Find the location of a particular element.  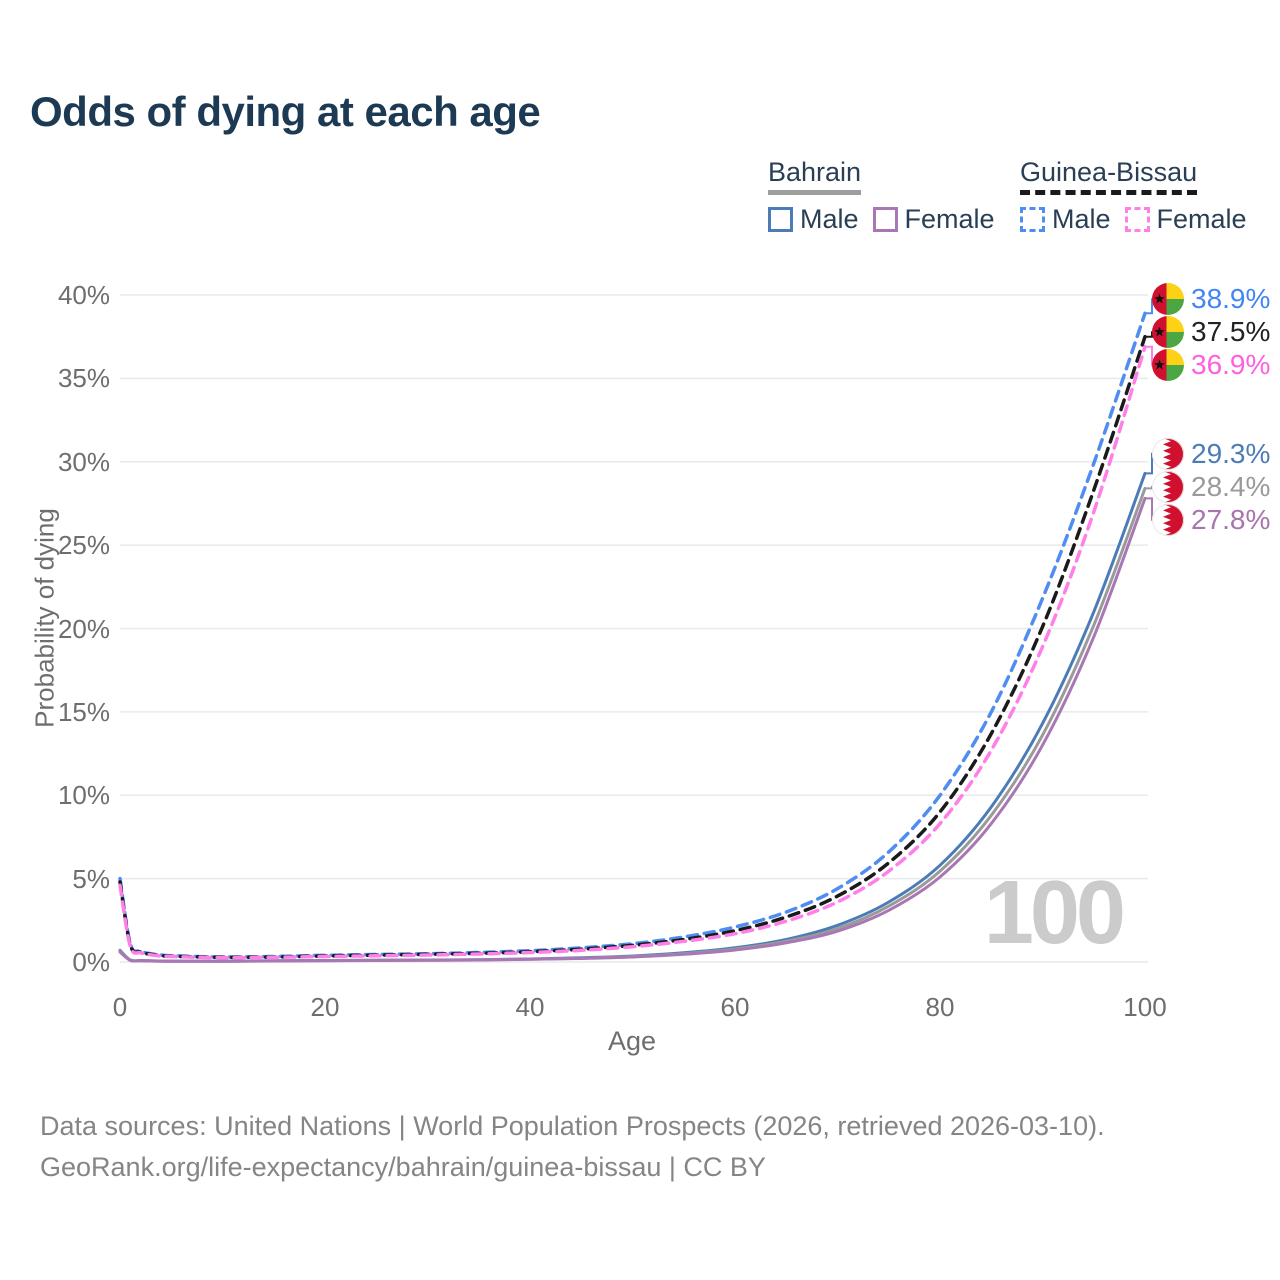

legend-label-bahrain-male: Male is located at coordinates (829, 219).